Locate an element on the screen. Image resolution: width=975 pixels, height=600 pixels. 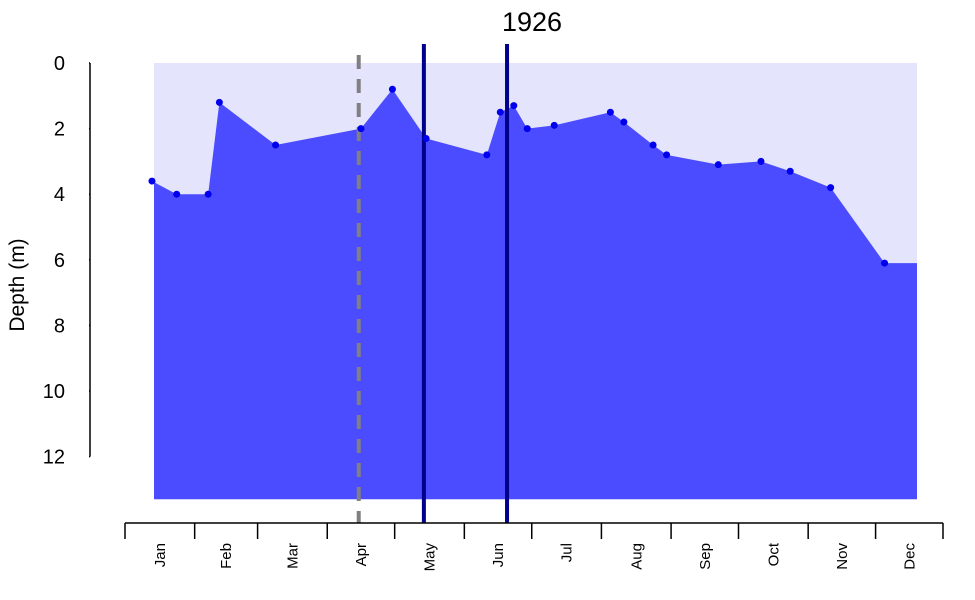
y-tick-label-4: 4 is located at coordinates (59, 195).